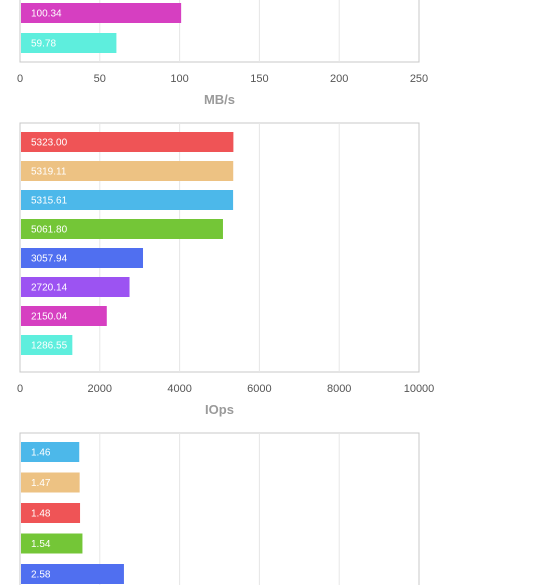  What do you see at coordinates (41, 575) in the screenshot?
I see `bar-value-label: 2.58` at bounding box center [41, 575].